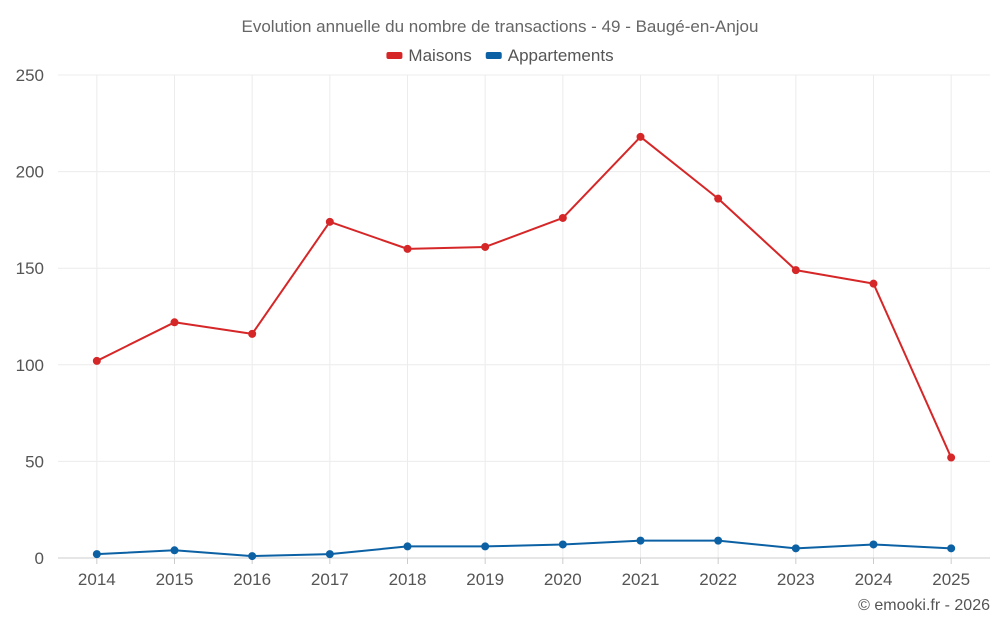 This screenshot has height=625, width=1000. I want to click on x-tick-label: 2021, so click(641, 579).